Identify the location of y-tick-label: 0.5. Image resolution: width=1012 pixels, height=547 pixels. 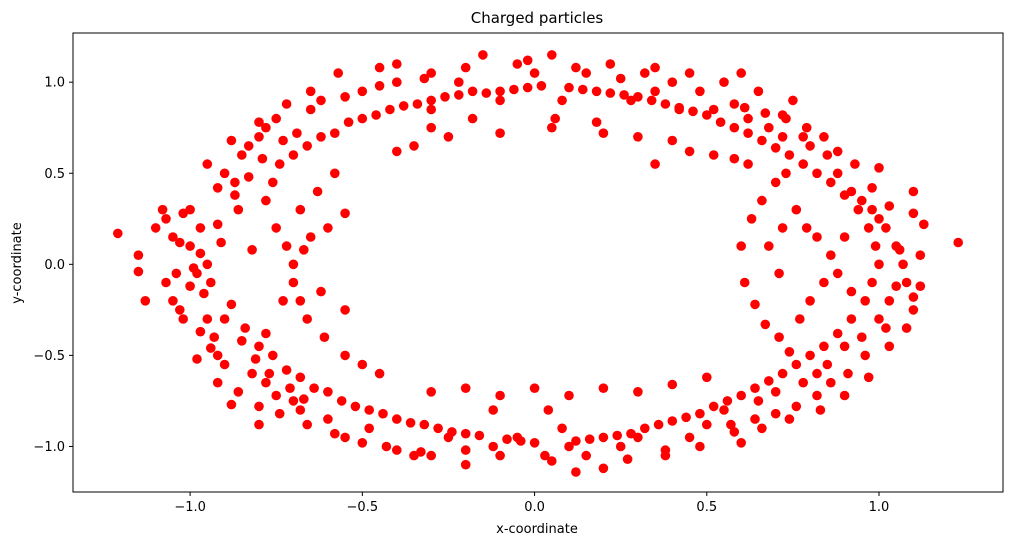
(54, 174).